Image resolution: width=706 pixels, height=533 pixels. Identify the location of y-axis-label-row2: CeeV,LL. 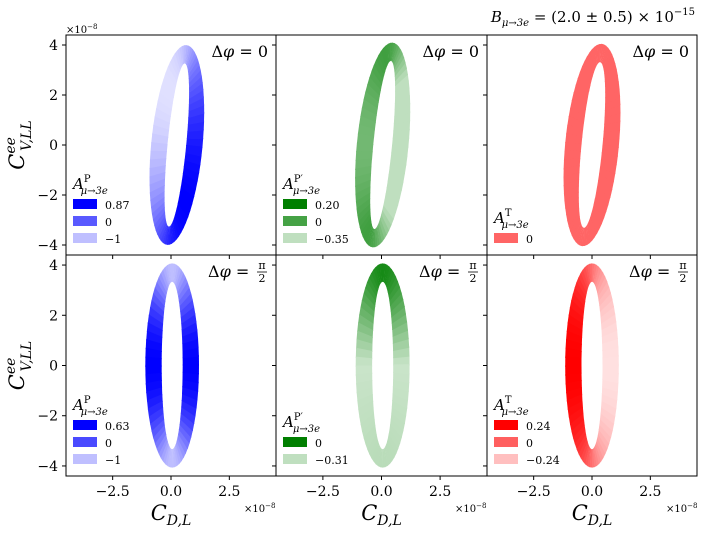
(19, 365).